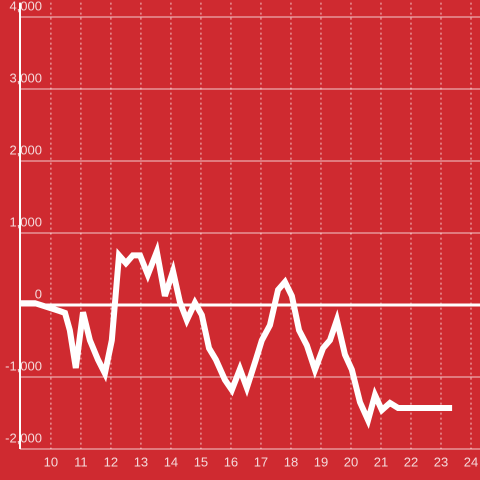 The width and height of the screenshot is (480, 480). I want to click on x-tick-label: 11, so click(81, 461).